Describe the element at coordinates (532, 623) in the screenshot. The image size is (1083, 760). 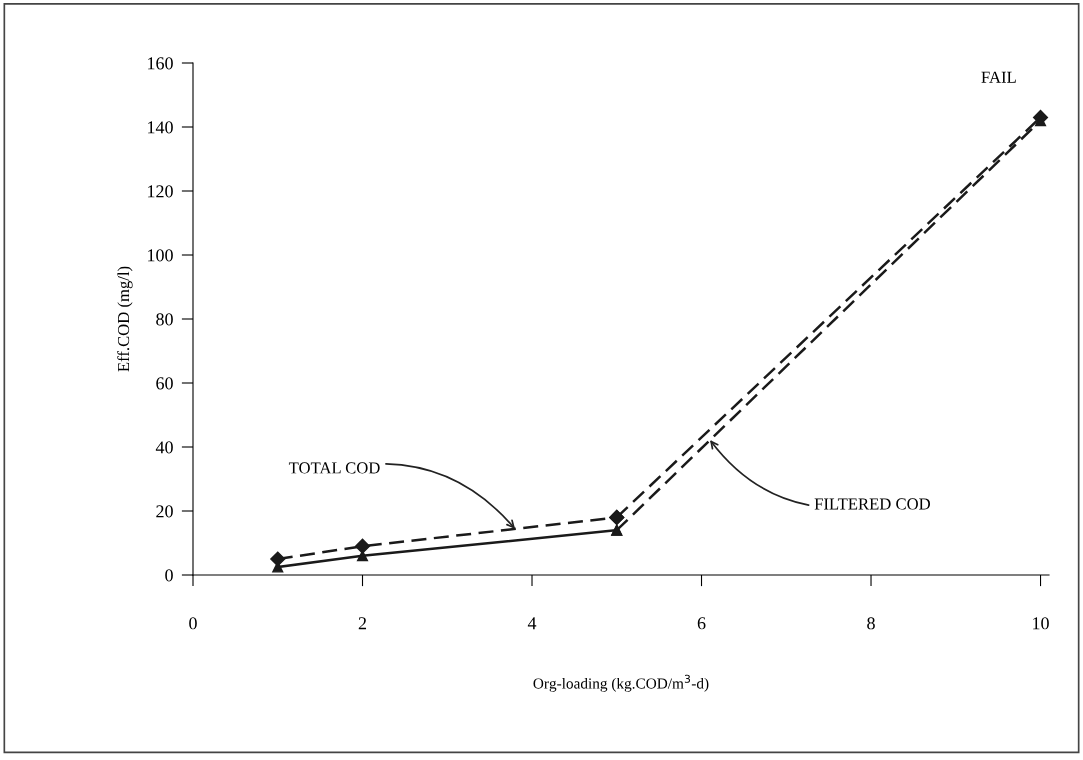
I see `x-tick-label: 4` at that location.